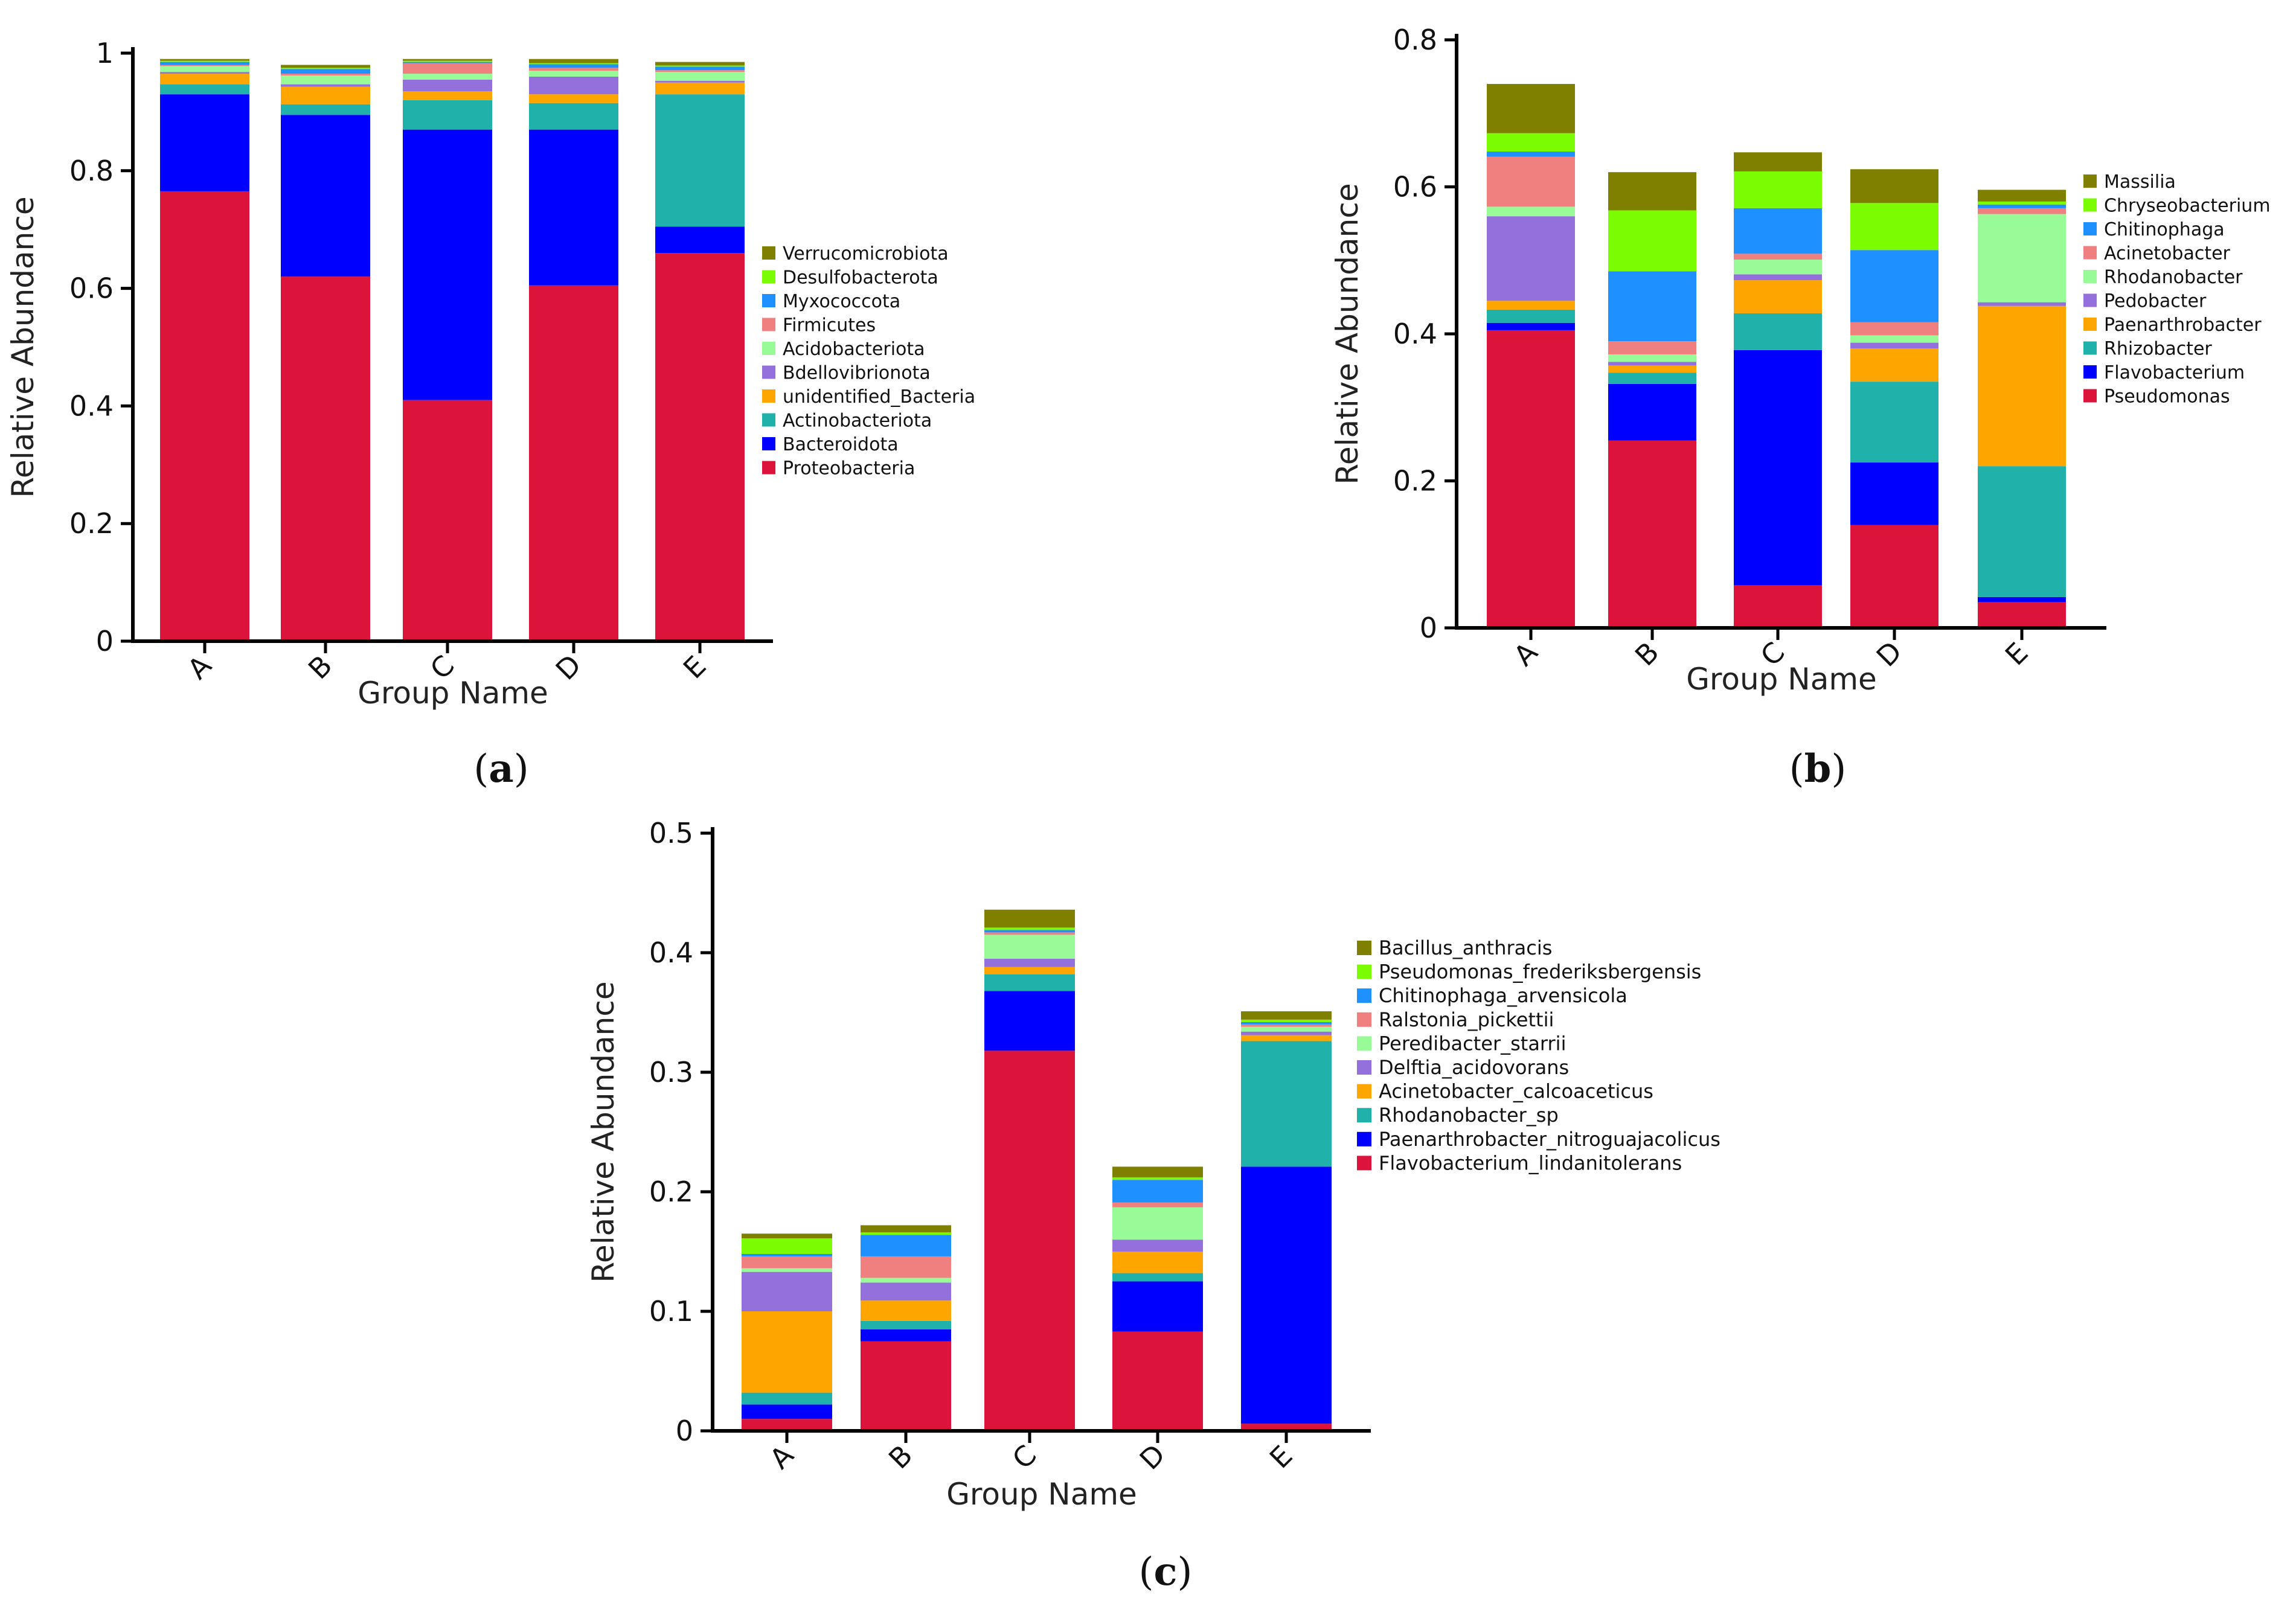 This screenshot has width=2296, height=1615. Describe the element at coordinates (1652, 358) in the screenshot. I see `bar-segment-B-Rhodanobacter` at that location.